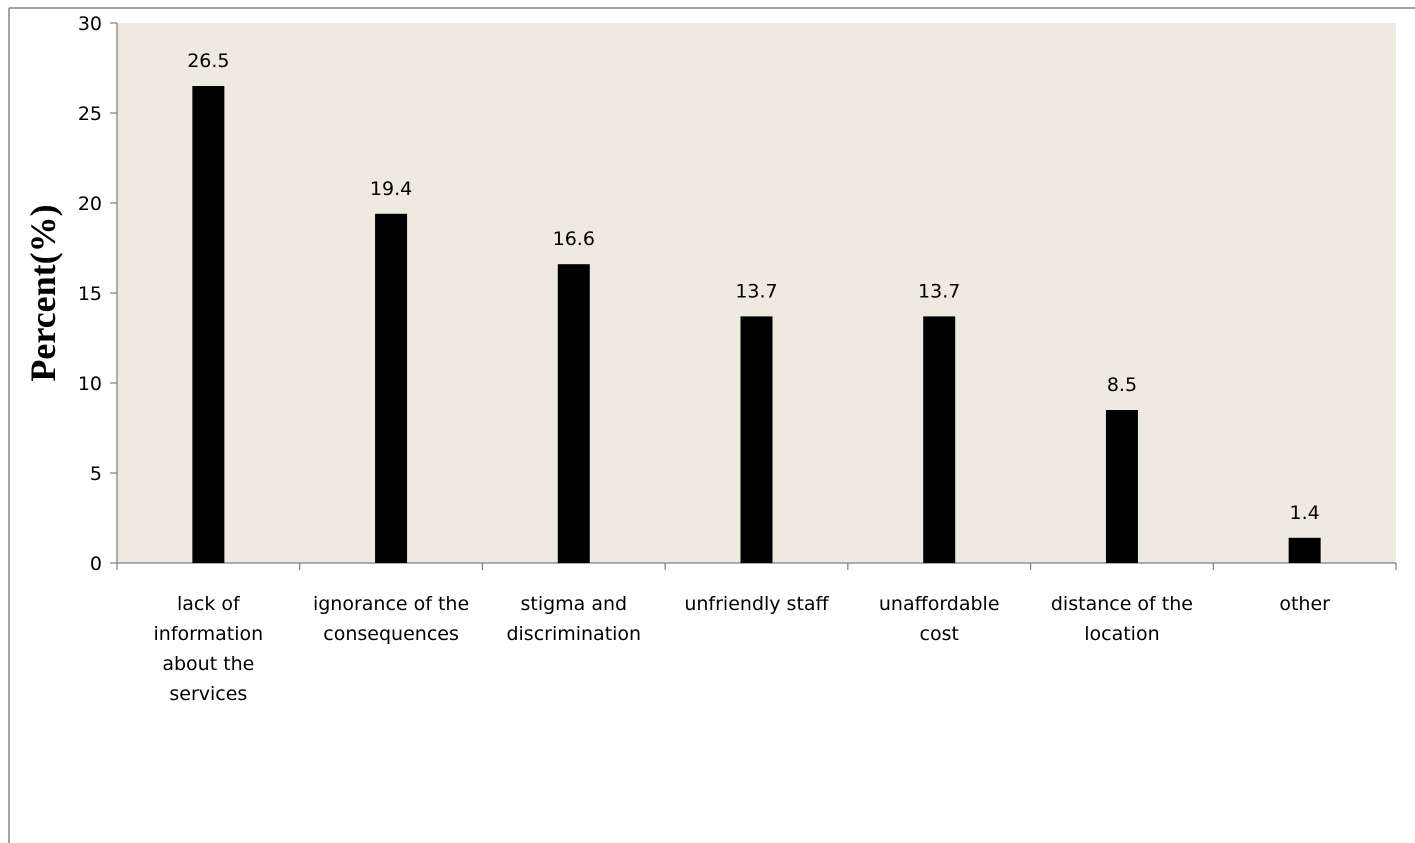 This screenshot has width=1415, height=843. Describe the element at coordinates (756, 604) in the screenshot. I see `x-category-label: unfriendly staff` at that location.